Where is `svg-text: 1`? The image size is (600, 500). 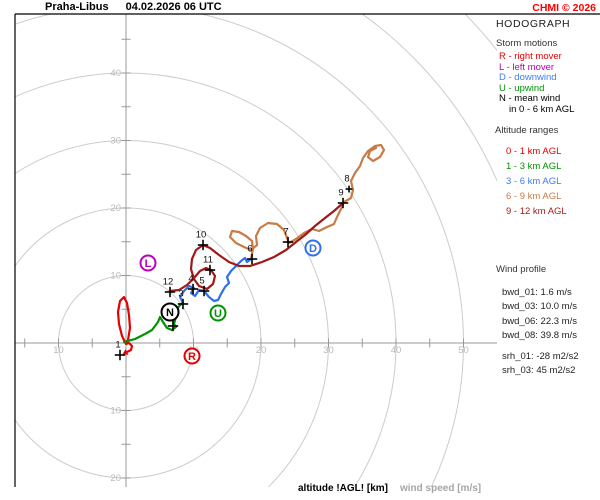 svg-text: 1 is located at coordinates (117, 345).